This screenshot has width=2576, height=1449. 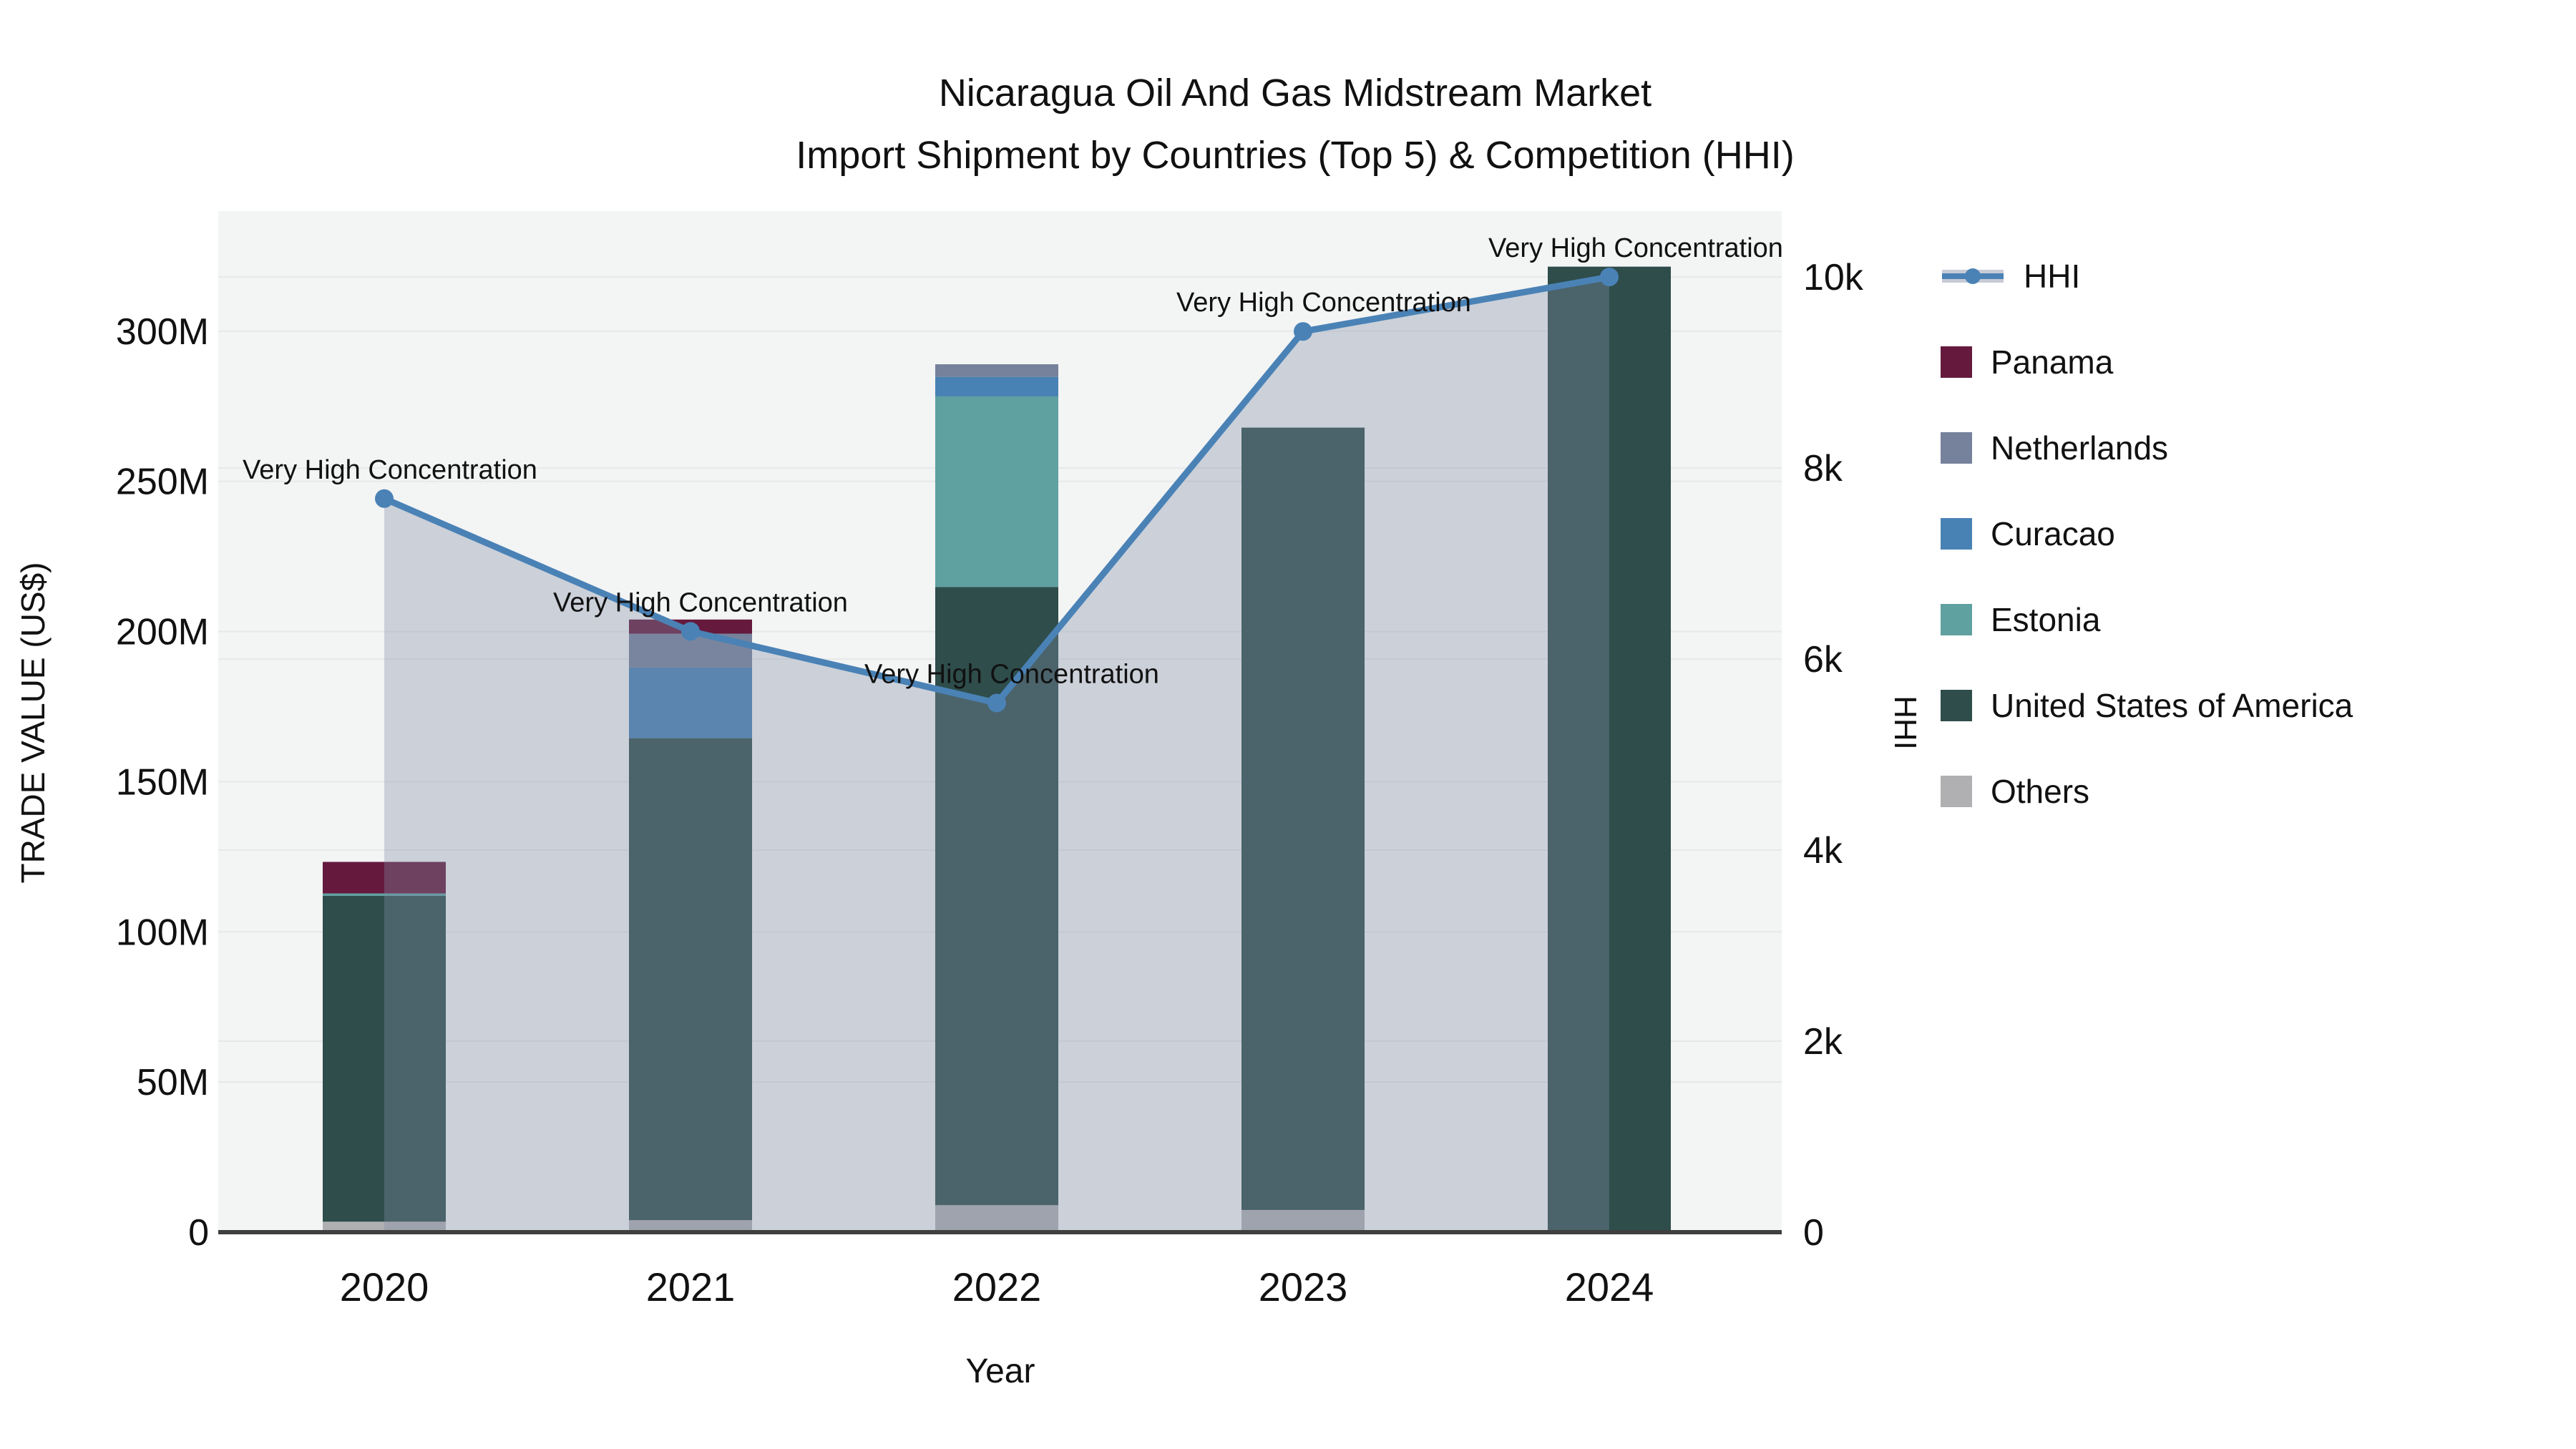 What do you see at coordinates (384, 1286) in the screenshot?
I see `x-tick-2020: 2020` at bounding box center [384, 1286].